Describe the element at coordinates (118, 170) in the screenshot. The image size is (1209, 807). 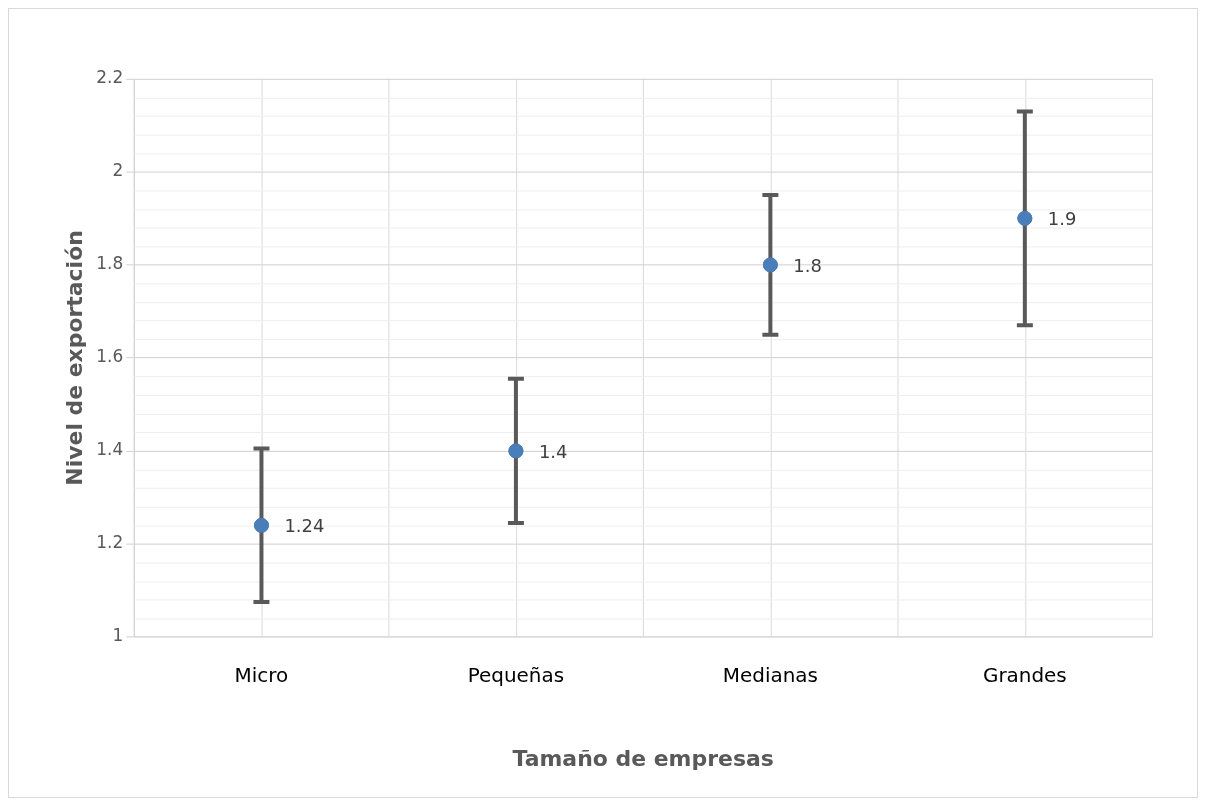
I see `y-tick-label: 2` at that location.